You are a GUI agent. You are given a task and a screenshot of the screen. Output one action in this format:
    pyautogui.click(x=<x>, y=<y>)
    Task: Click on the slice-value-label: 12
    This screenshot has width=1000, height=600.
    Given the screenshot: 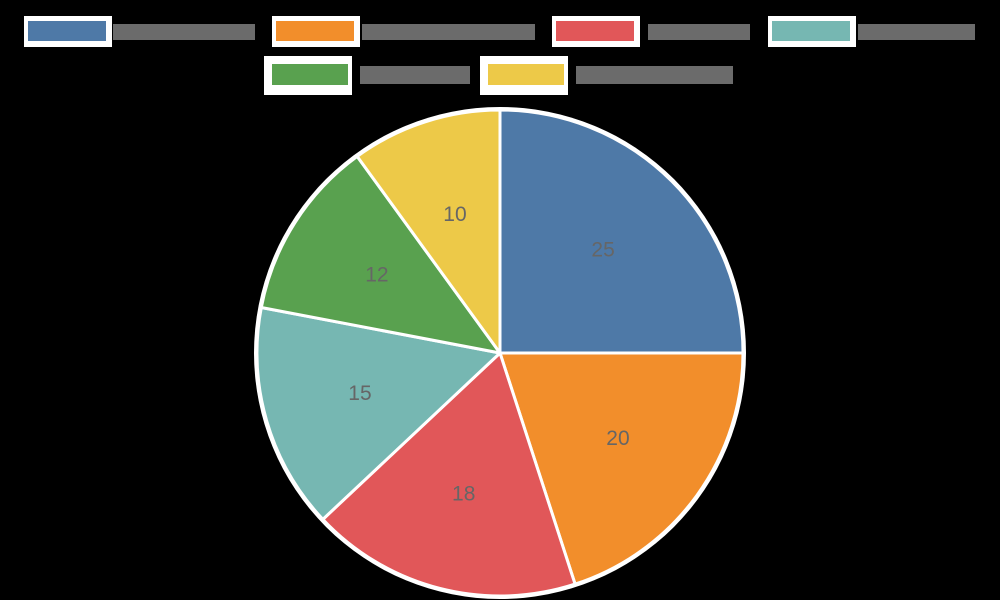 What is the action you would take?
    pyautogui.click(x=376, y=274)
    